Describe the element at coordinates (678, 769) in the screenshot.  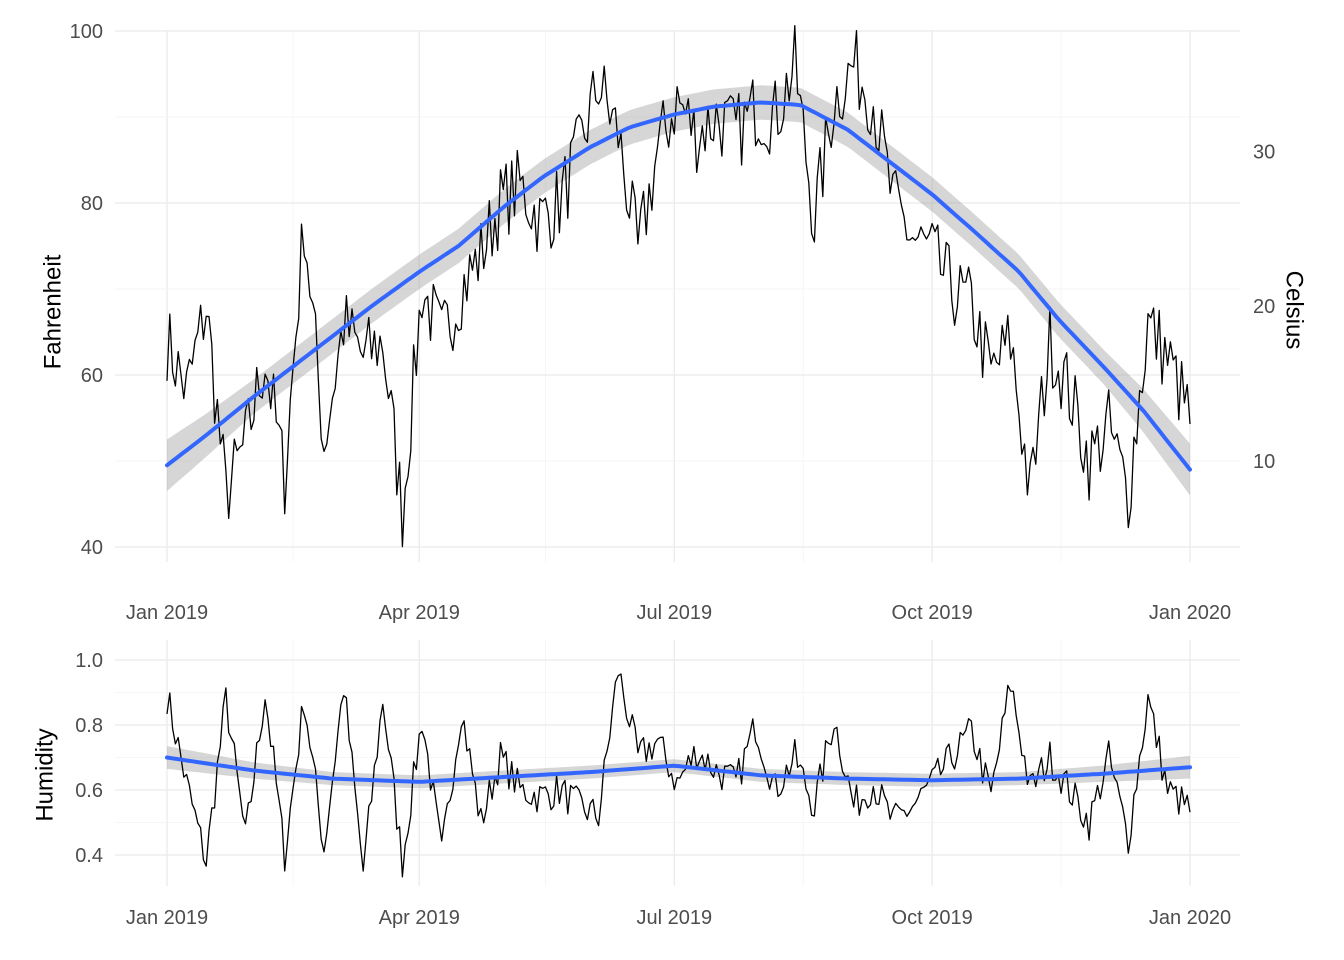
I see `humidity-smooth-line` at that location.